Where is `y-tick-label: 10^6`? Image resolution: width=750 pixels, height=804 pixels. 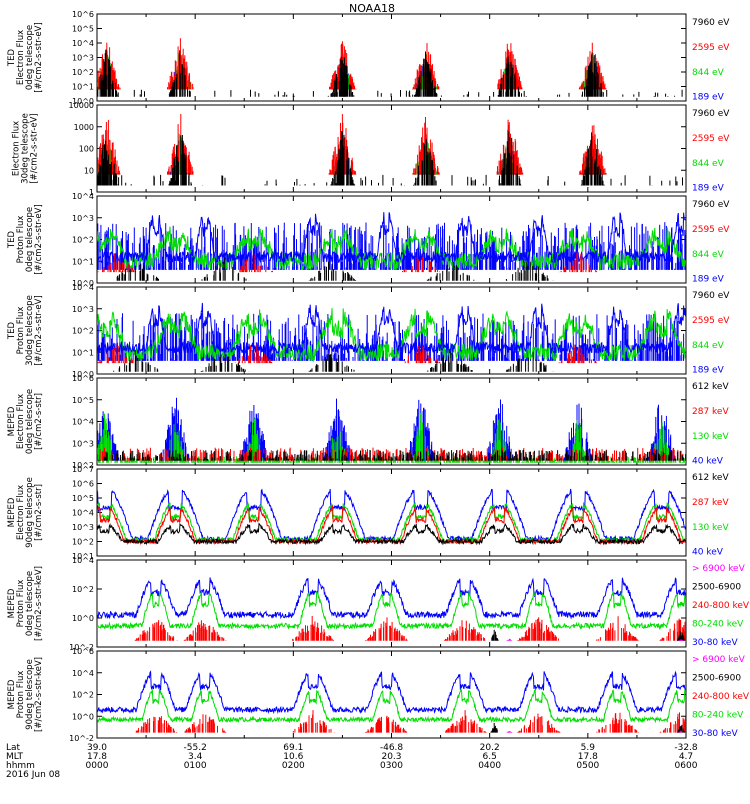 y-tick-label: 10^6 is located at coordinates (83, 651).